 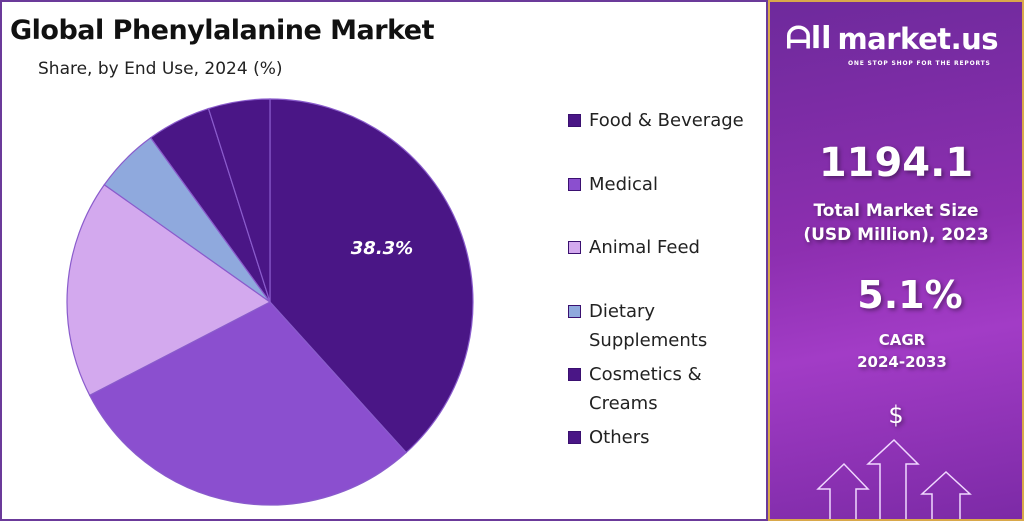 What do you see at coordinates (668, 184) in the screenshot?
I see `legend-item: Medical` at bounding box center [668, 184].